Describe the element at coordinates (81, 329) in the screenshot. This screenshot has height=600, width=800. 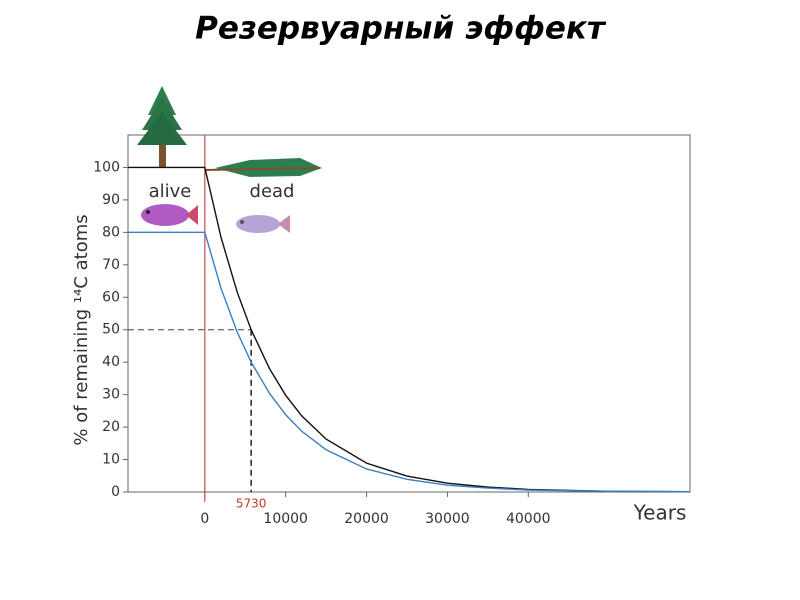
I see `y-axis-label: % of remaining ¹⁴C atoms` at that location.